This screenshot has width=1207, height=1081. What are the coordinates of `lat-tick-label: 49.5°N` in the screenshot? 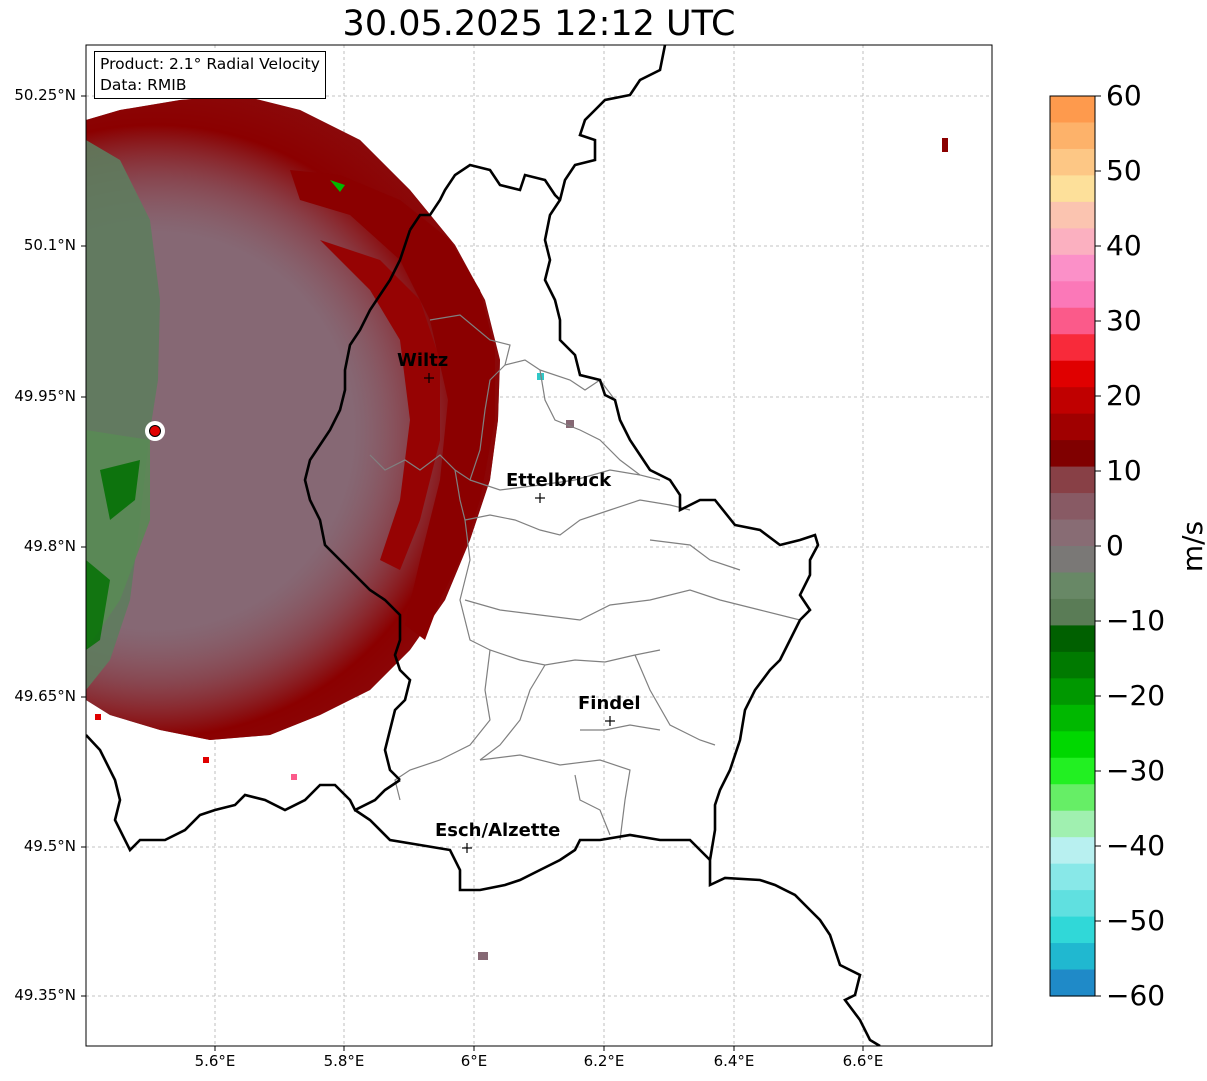 It's located at (49, 846).